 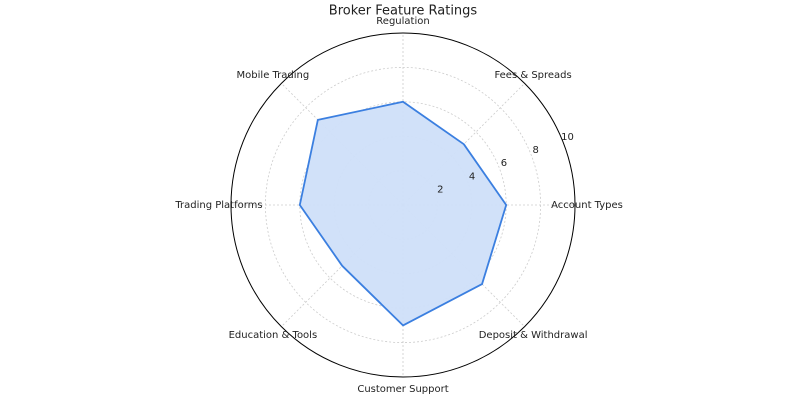 I want to click on category-label: Mobile Trading, so click(x=273, y=75).